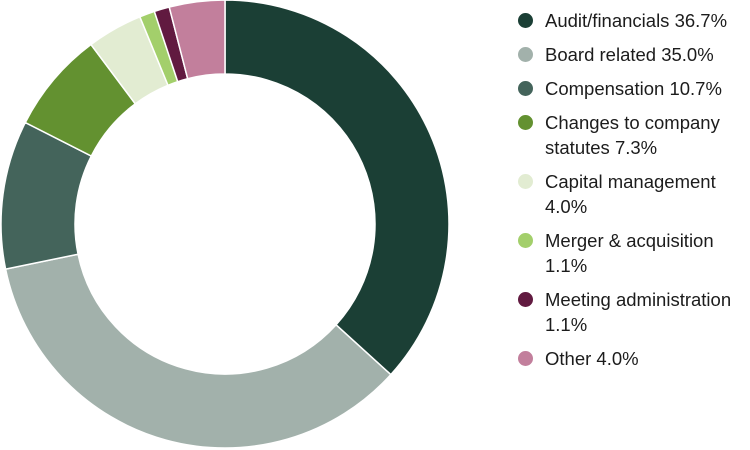 The height and width of the screenshot is (450, 750). I want to click on legend-label: Changes to company statutes, so click(632, 135).